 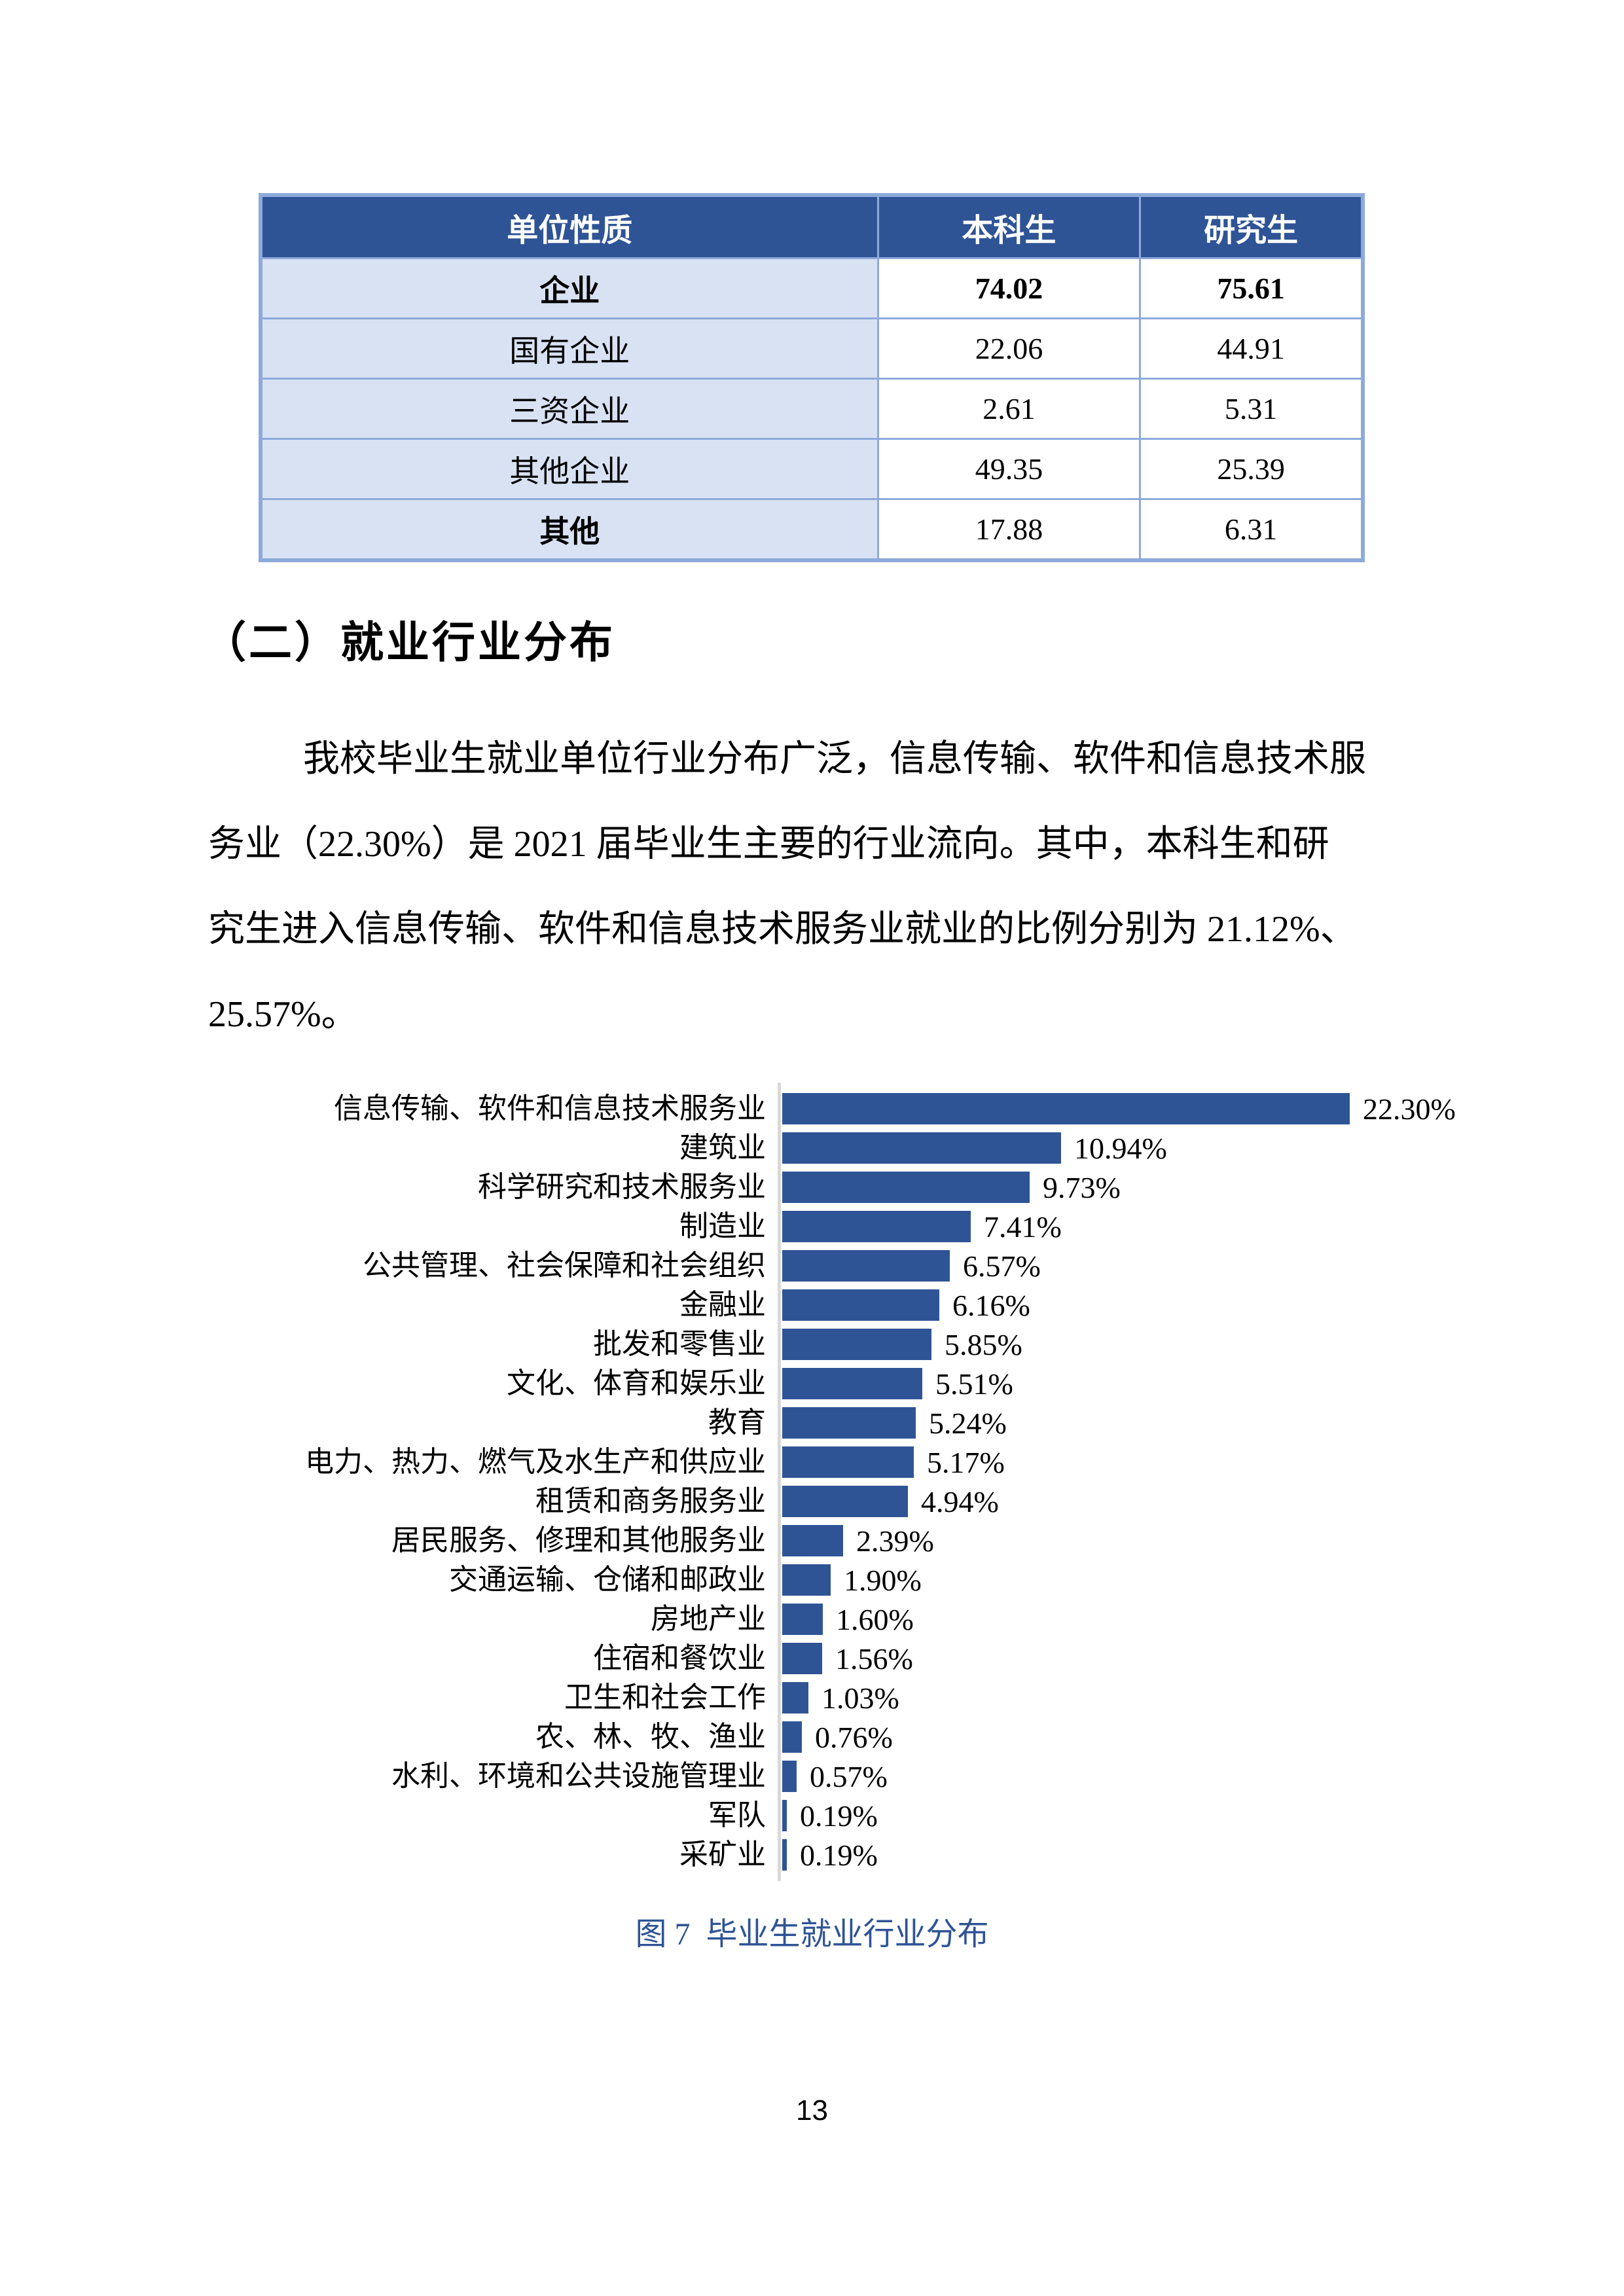 I want to click on chart-row: 军队 0.19%, so click(x=849, y=1815).